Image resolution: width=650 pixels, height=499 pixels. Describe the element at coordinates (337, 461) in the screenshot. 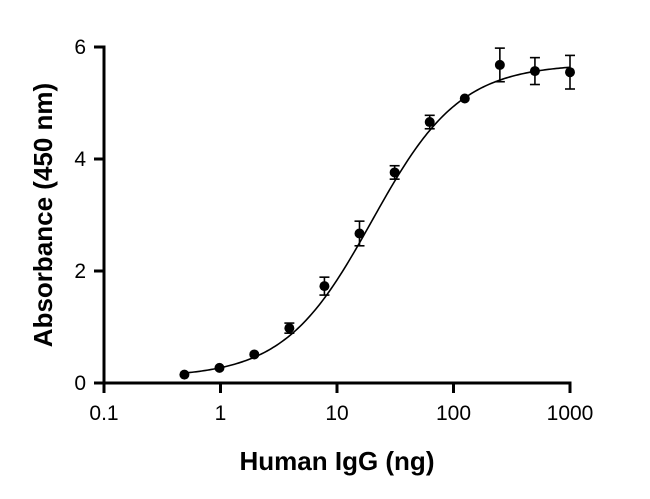

I see `x-axis-title: Human IgG (ng)` at that location.